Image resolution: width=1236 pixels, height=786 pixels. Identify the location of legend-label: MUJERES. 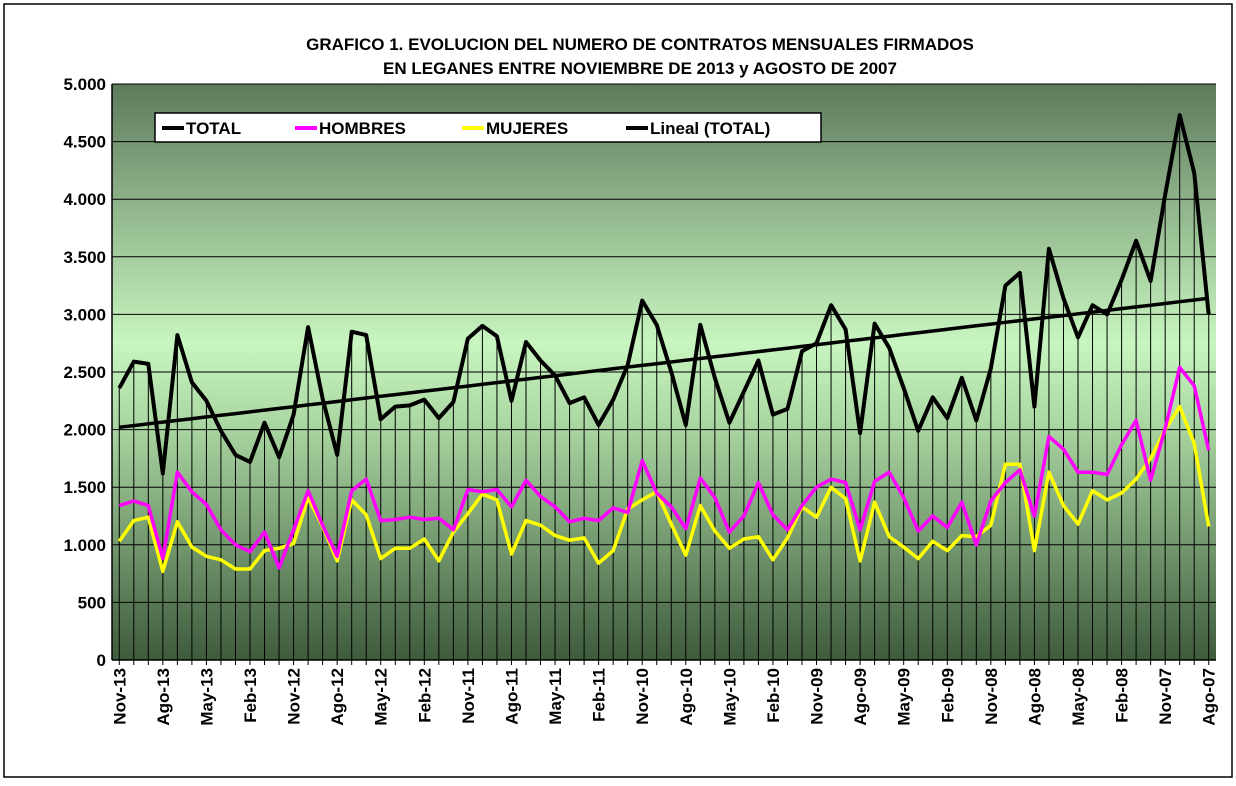
(527, 128).